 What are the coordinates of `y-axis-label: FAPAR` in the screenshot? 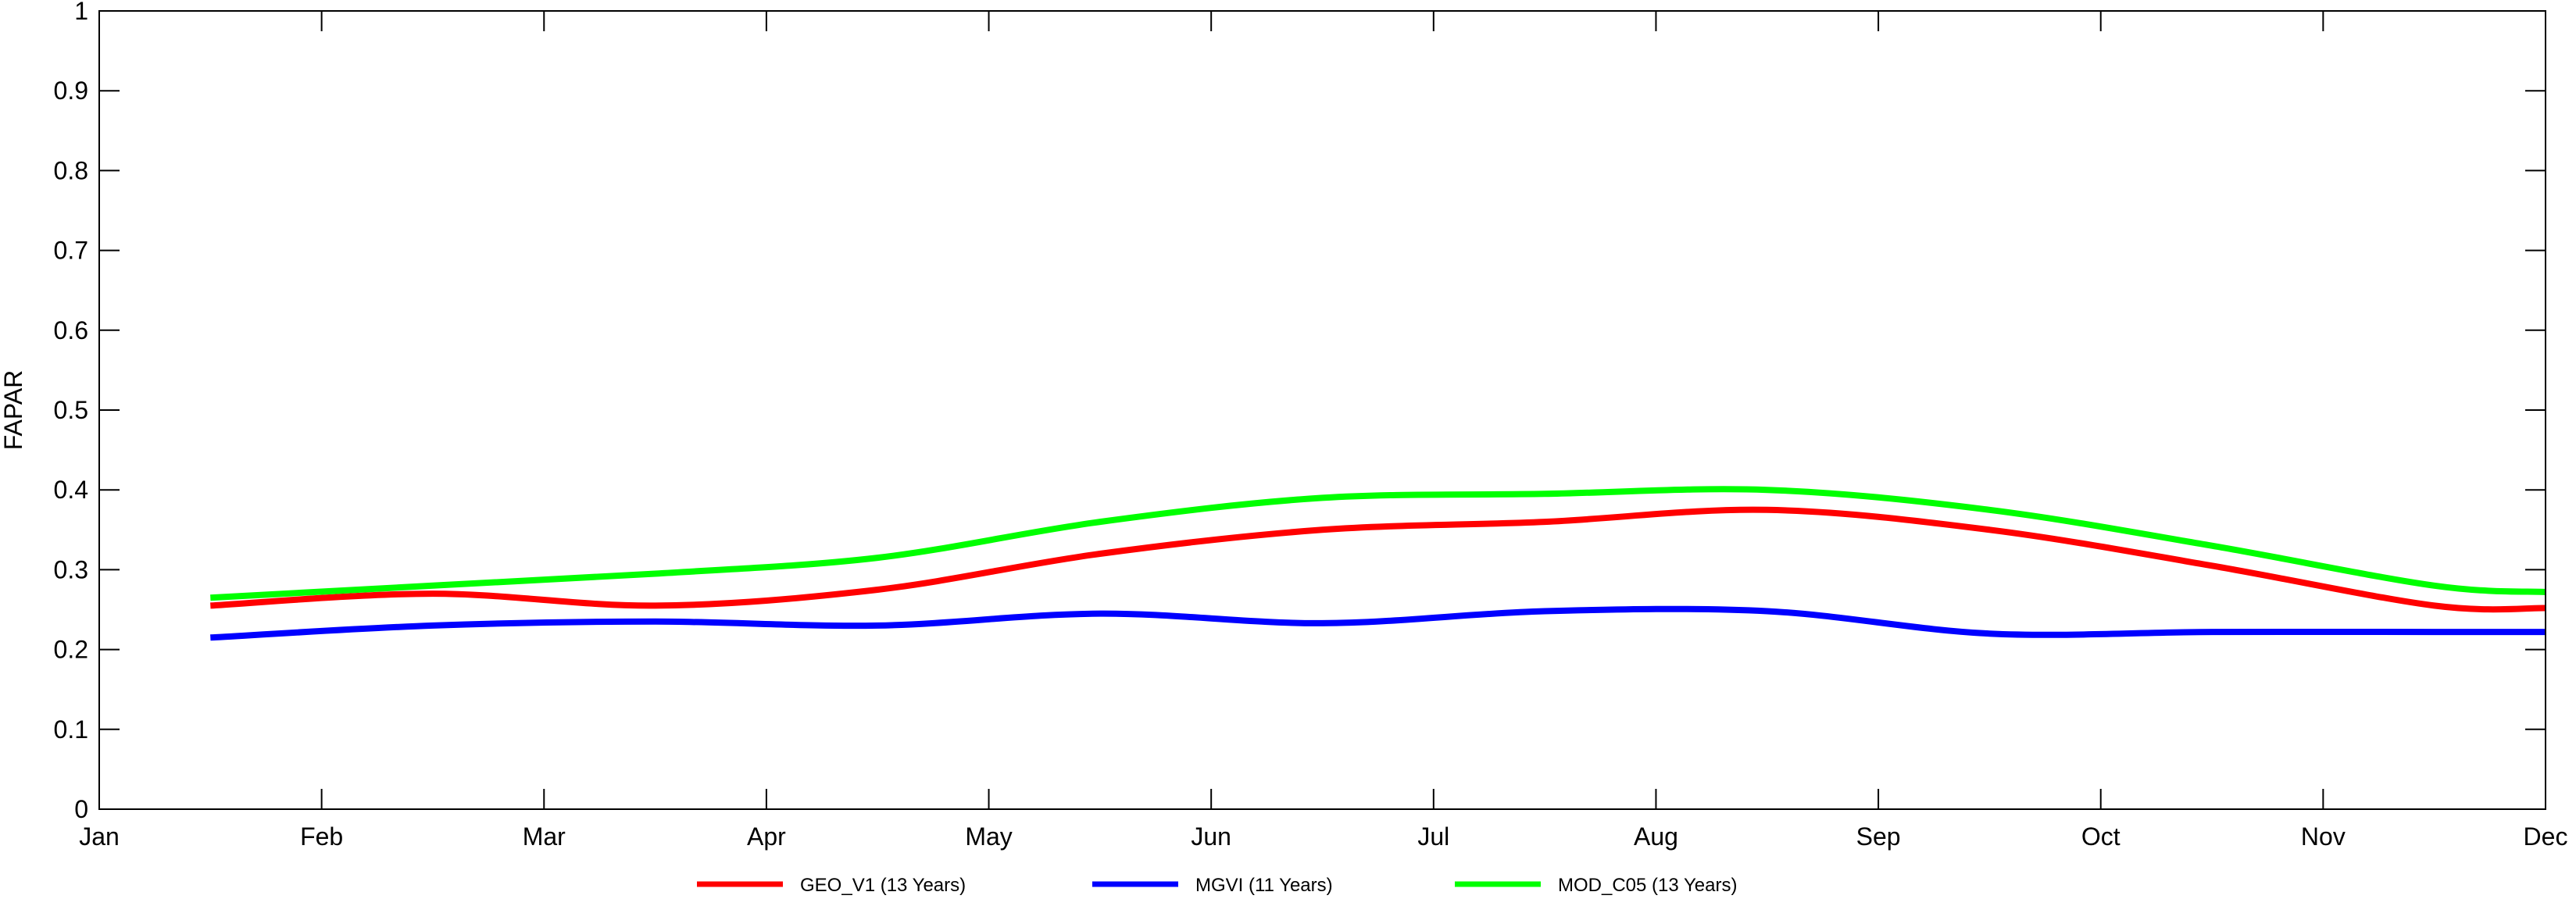 It's located at (14, 410).